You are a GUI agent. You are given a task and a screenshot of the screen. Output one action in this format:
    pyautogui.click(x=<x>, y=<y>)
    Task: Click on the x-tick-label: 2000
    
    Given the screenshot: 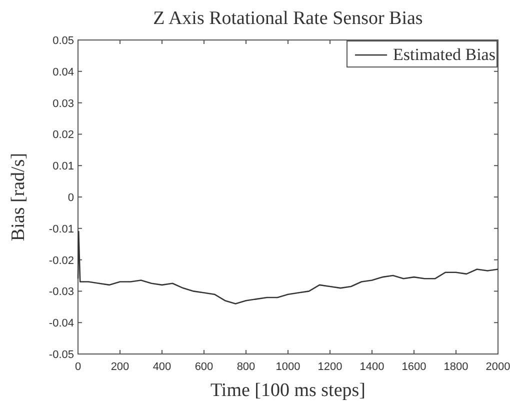 What is the action you would take?
    pyautogui.click(x=498, y=367)
    